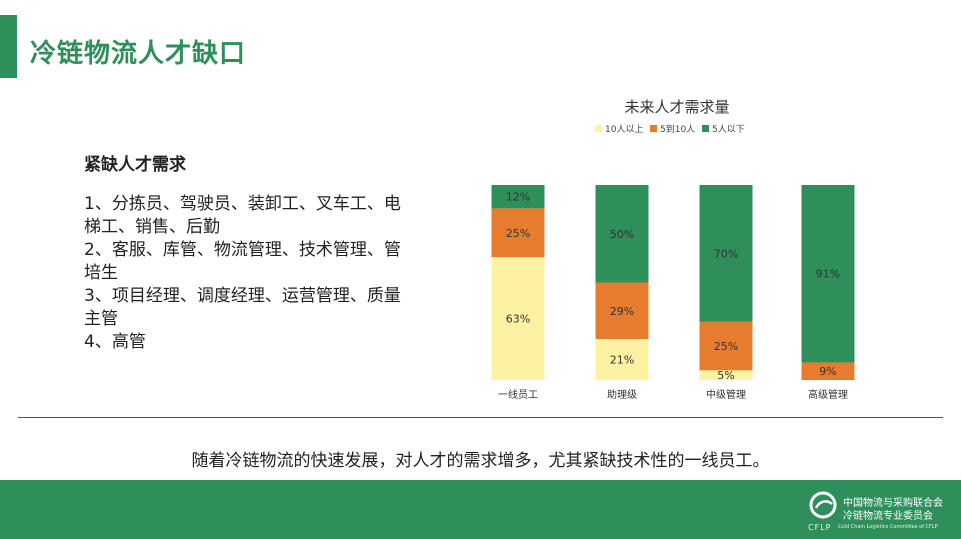  I want to click on data-label-4-series-3: 91%, so click(828, 274).